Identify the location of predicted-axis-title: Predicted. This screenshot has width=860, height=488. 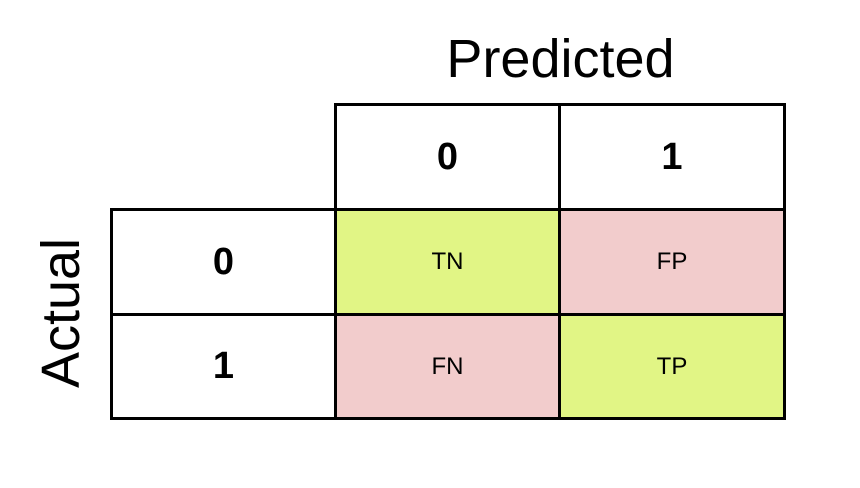
(560, 59).